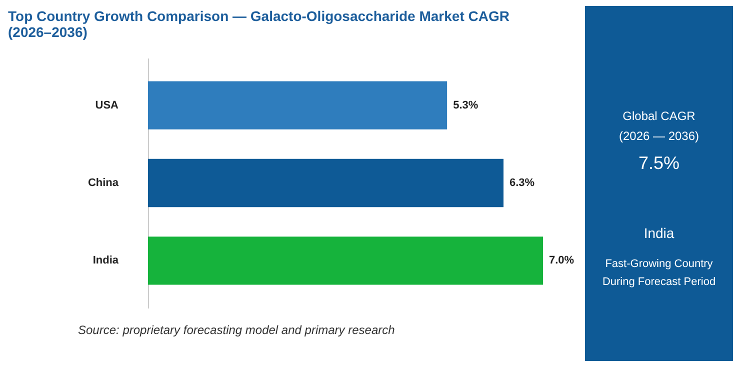  Describe the element at coordinates (259, 24) in the screenshot. I see `chart-title: Top Country Growth Comparison — Galacto-Oligosaccharide Market CAGR (2026–2036)` at that location.